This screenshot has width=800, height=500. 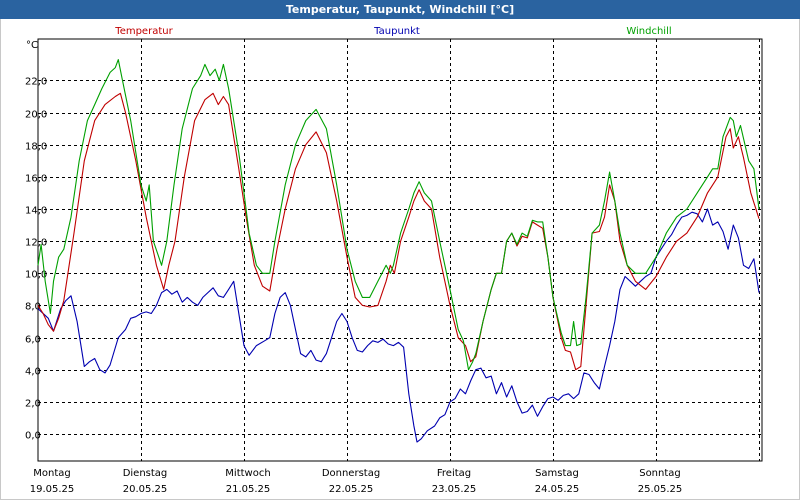 I want to click on x-tick-date: 24.05.25, so click(x=557, y=489).